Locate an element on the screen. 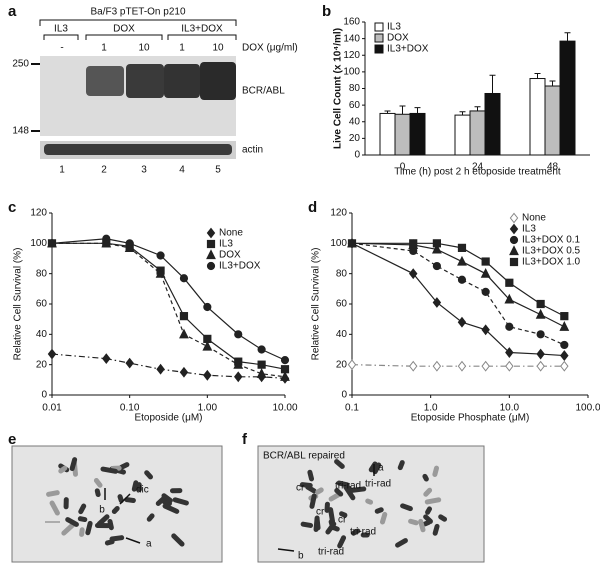 The height and width of the screenshot is (568, 600). dose: 10 is located at coordinates (218, 48).